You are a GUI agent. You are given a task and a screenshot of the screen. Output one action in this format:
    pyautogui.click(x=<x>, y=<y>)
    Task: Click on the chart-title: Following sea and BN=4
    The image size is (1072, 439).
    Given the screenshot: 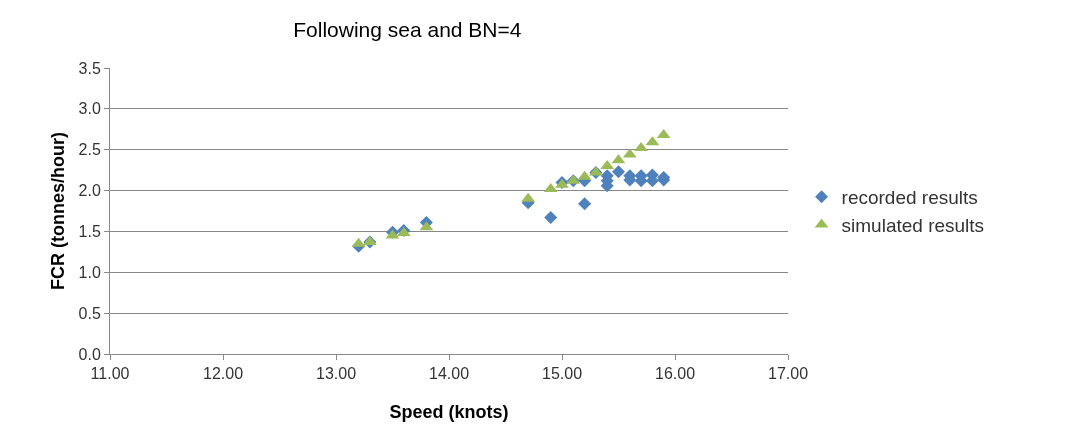 What is the action you would take?
    pyautogui.click(x=407, y=29)
    